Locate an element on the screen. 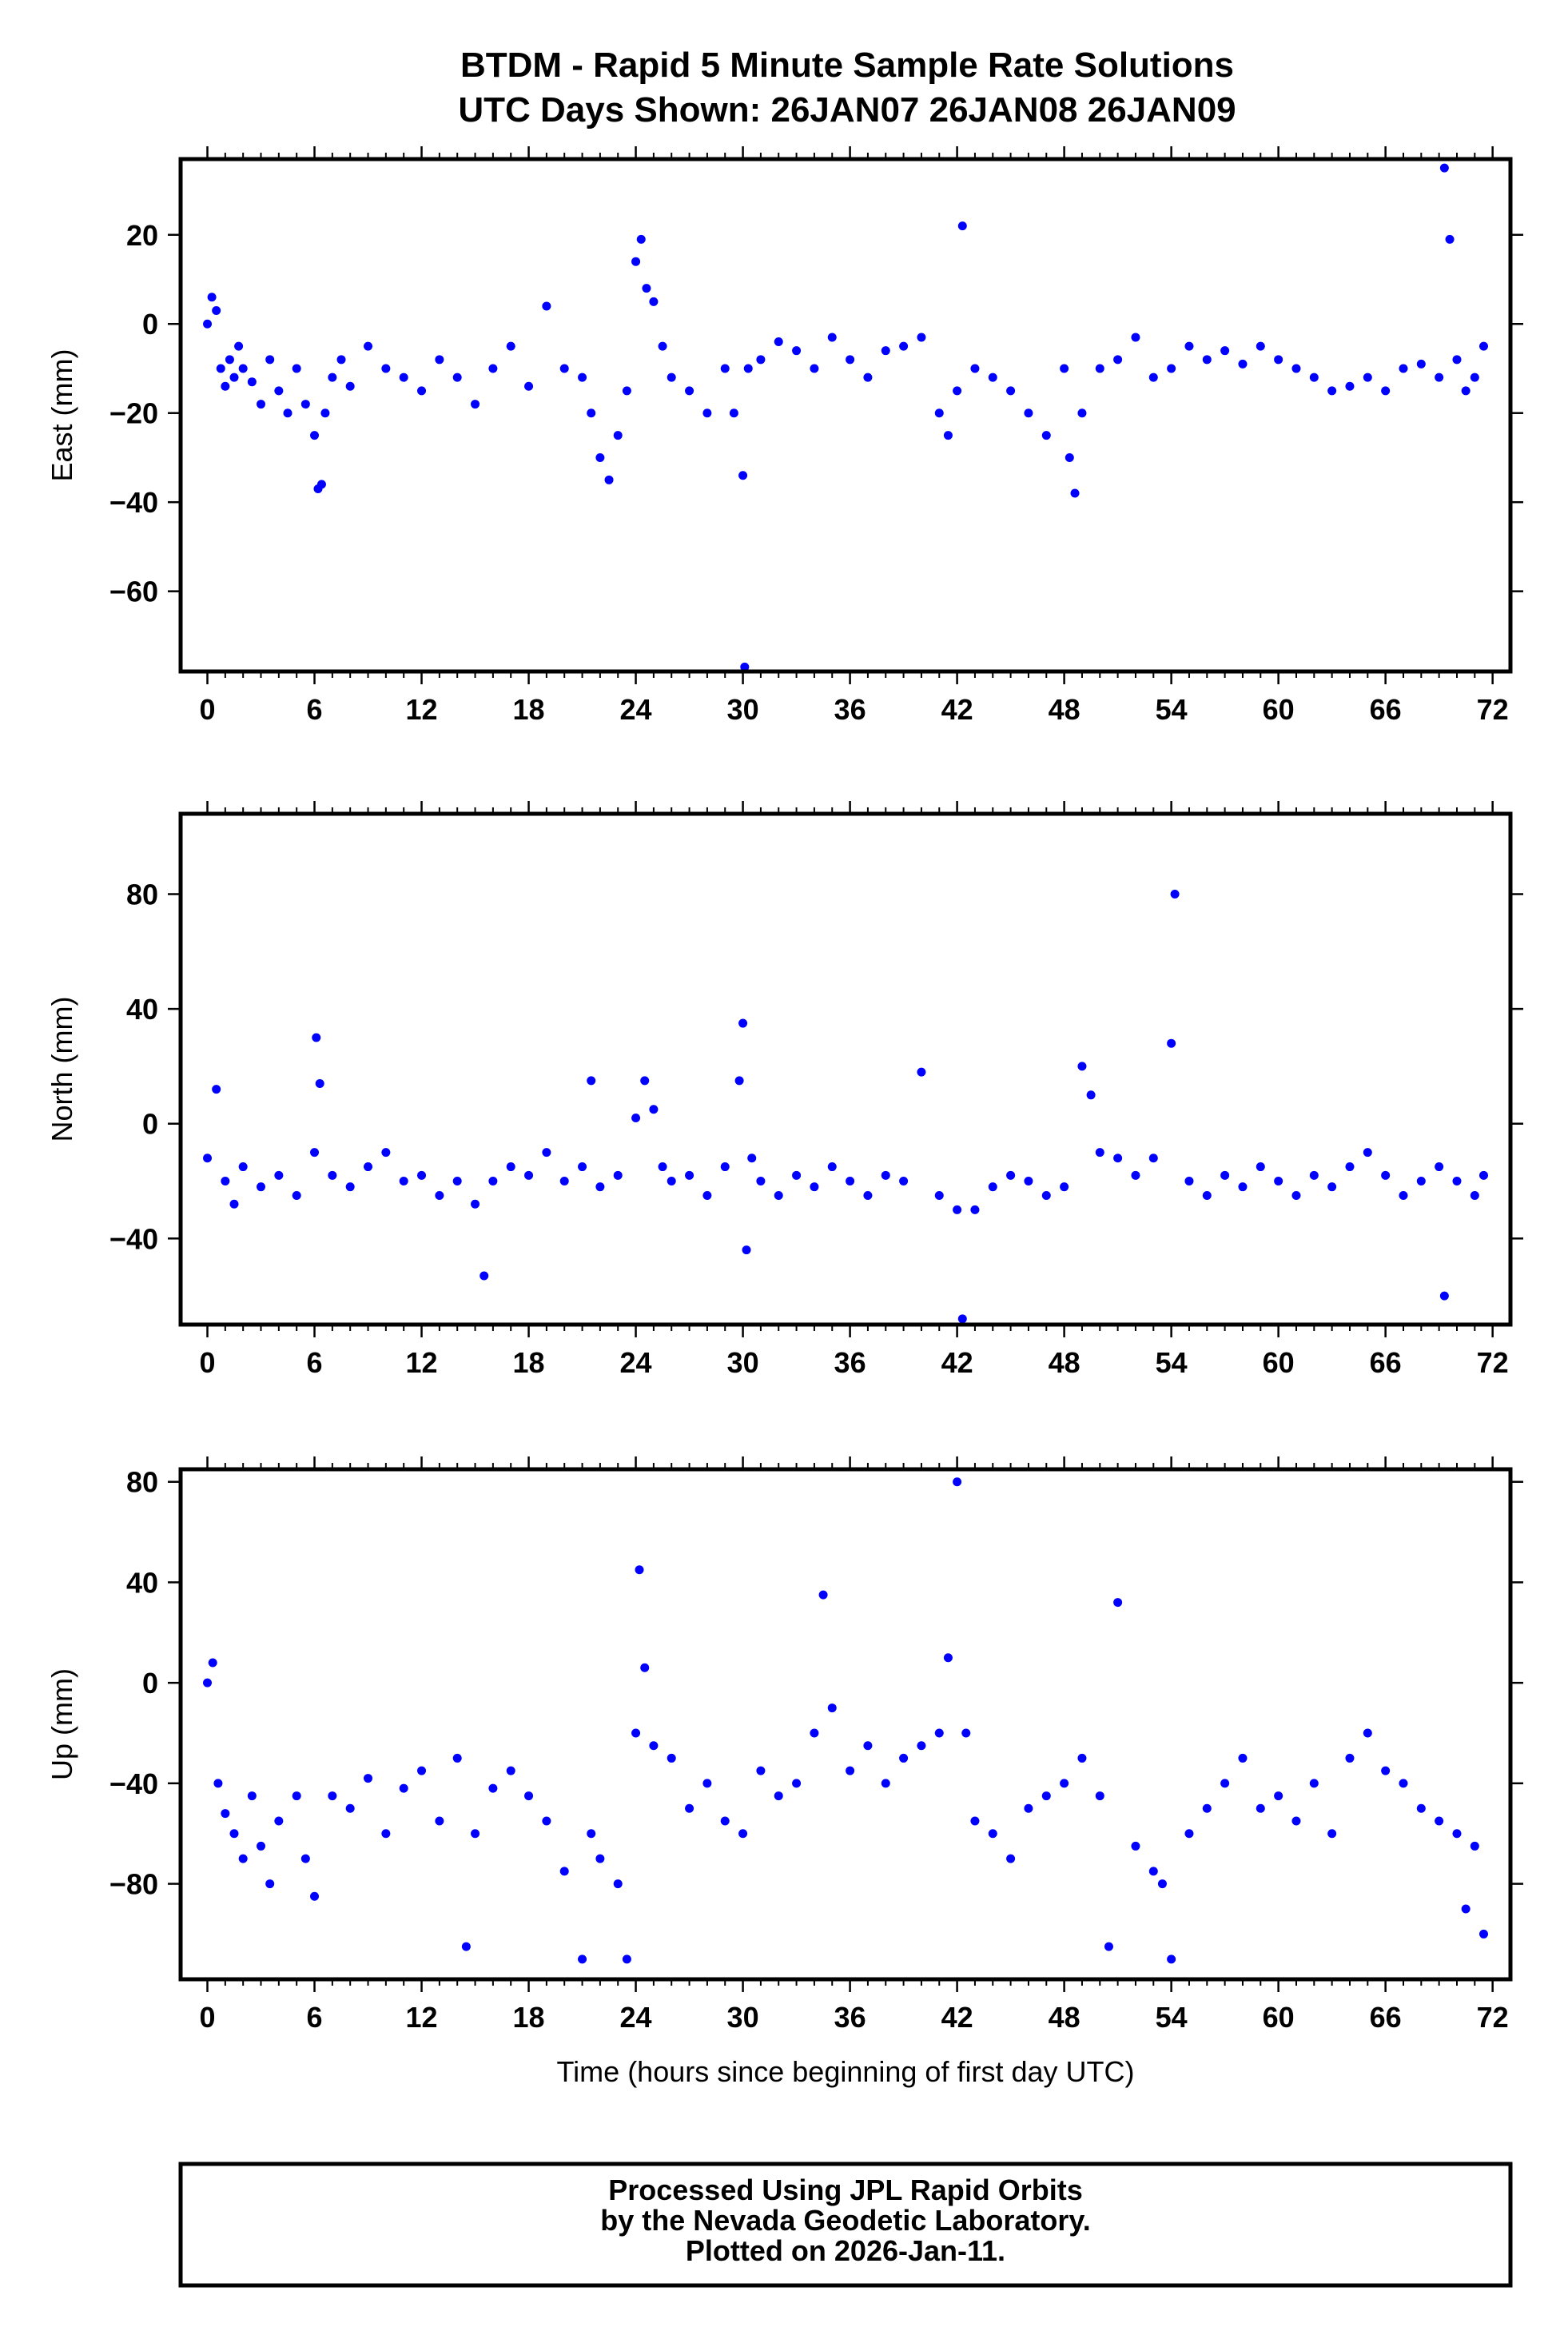 The width and height of the screenshot is (1568, 2331). up-y-tick-label: −40 is located at coordinates (133, 1783).